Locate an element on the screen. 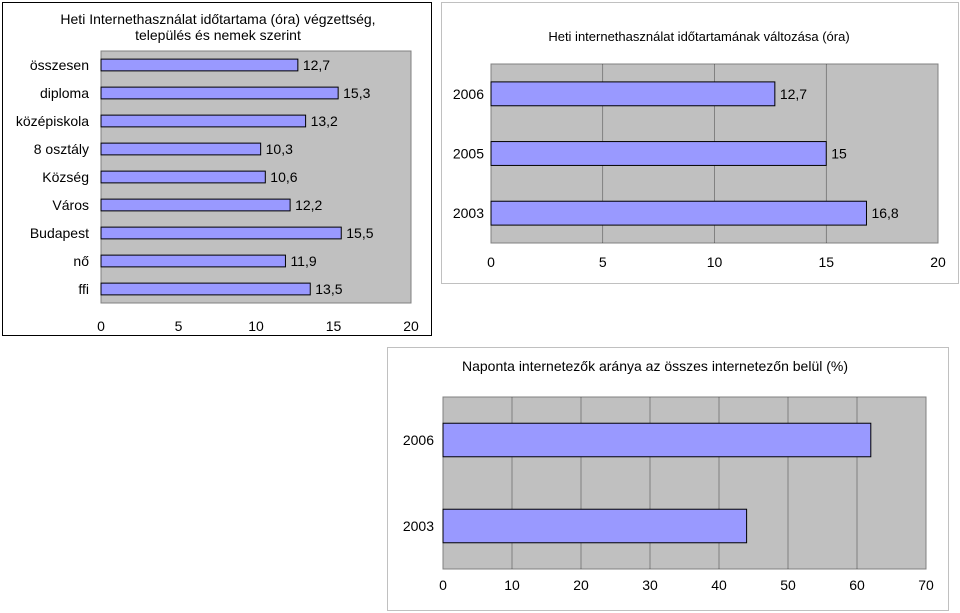 The height and width of the screenshot is (613, 960). category-label: Budapest is located at coordinates (59, 233).